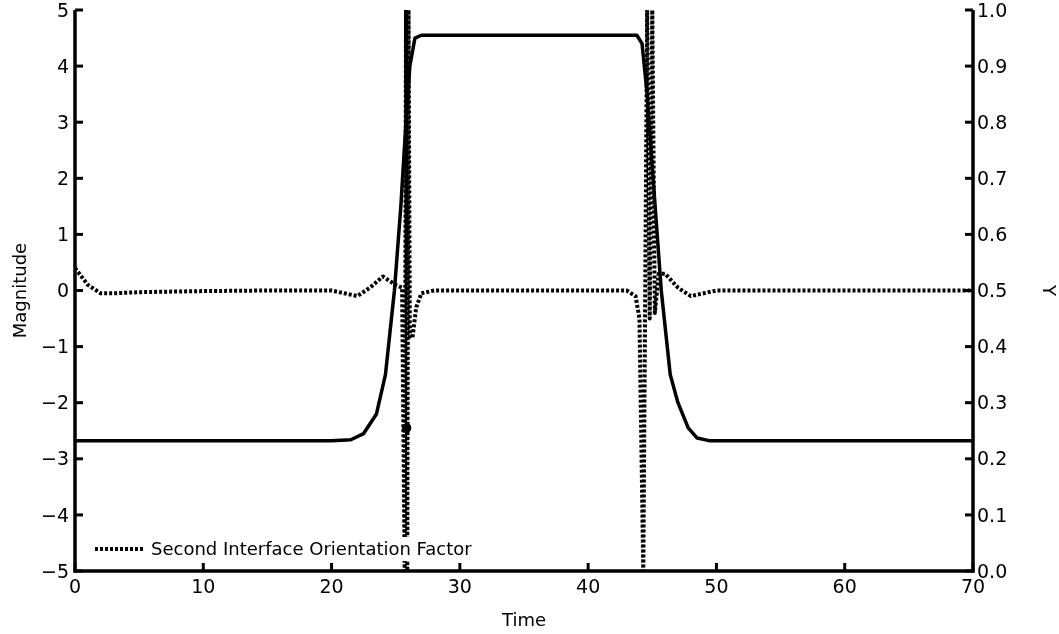 This screenshot has width=1059, height=634. I want to click on y-tick-label: 1, so click(62, 234).